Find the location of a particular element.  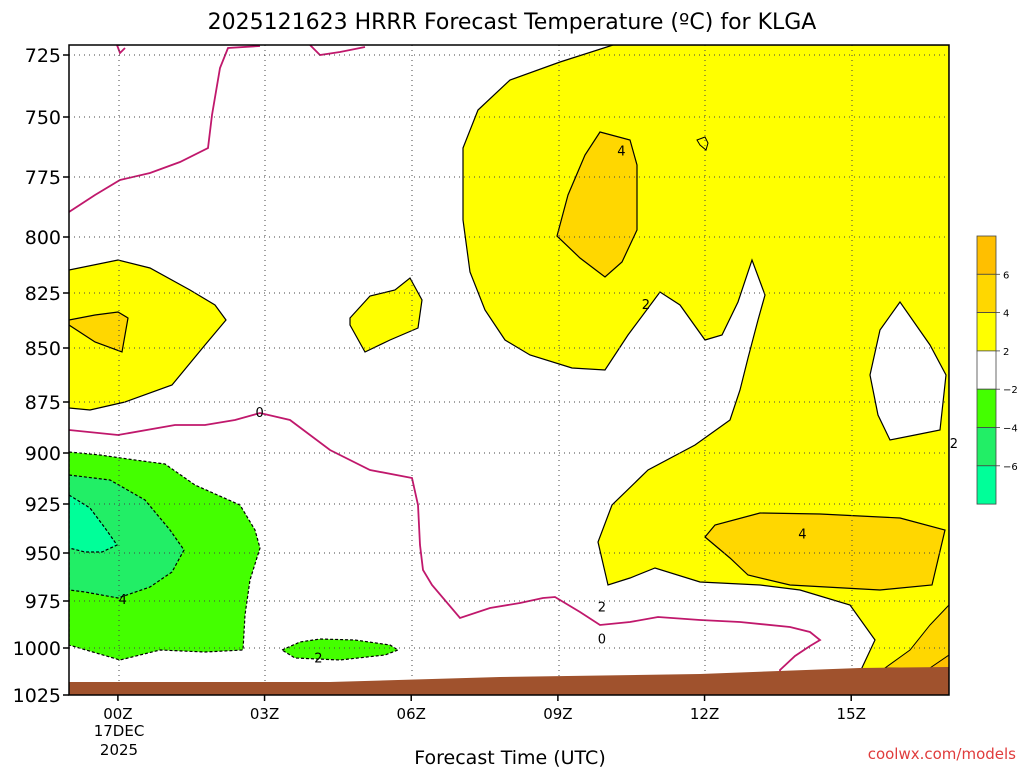

cold6-region is located at coordinates (93, 523).